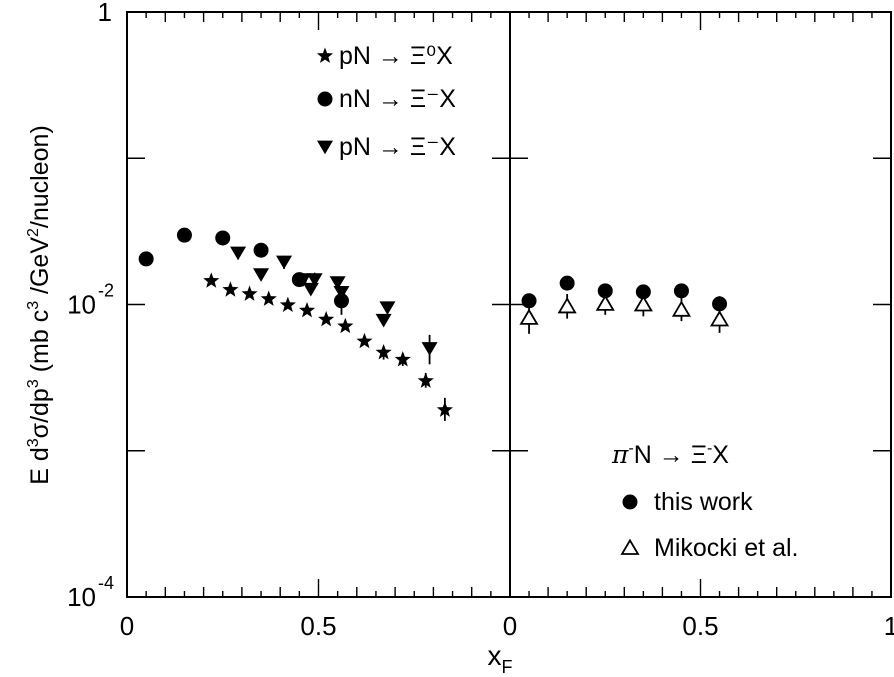 The image size is (894, 677). What do you see at coordinates (630, 546) in the screenshot?
I see `legend-marker-triangle-up-open` at bounding box center [630, 546].